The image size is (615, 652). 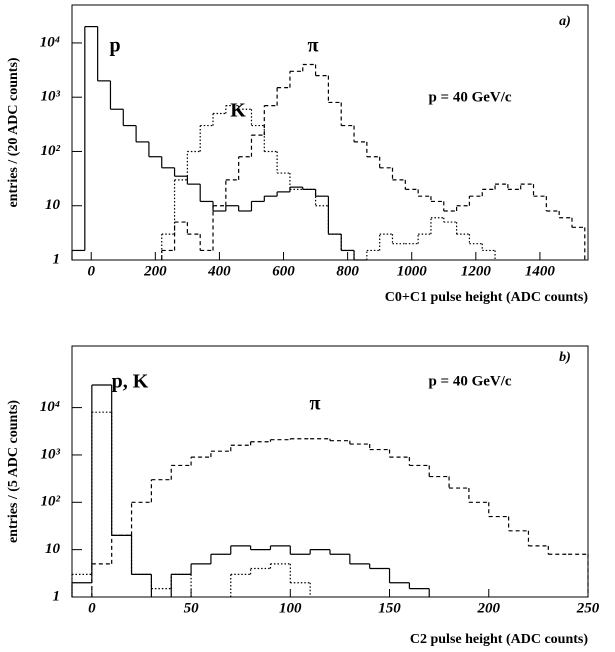 What do you see at coordinates (130, 382) in the screenshot?
I see `annotation: p, K` at bounding box center [130, 382].